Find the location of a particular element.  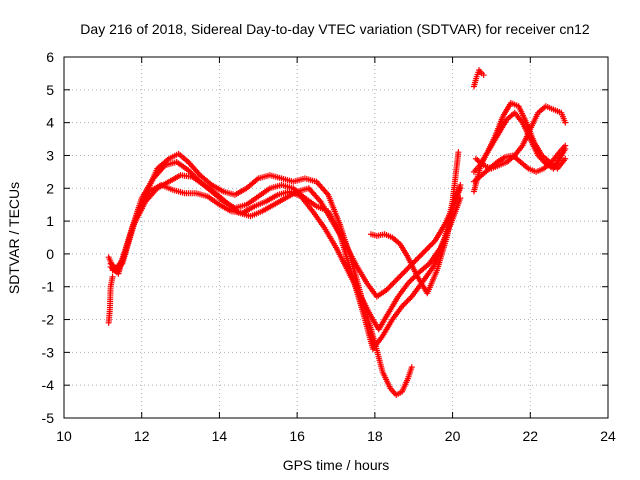

y-tick-label: -4 is located at coordinates (48, 385).